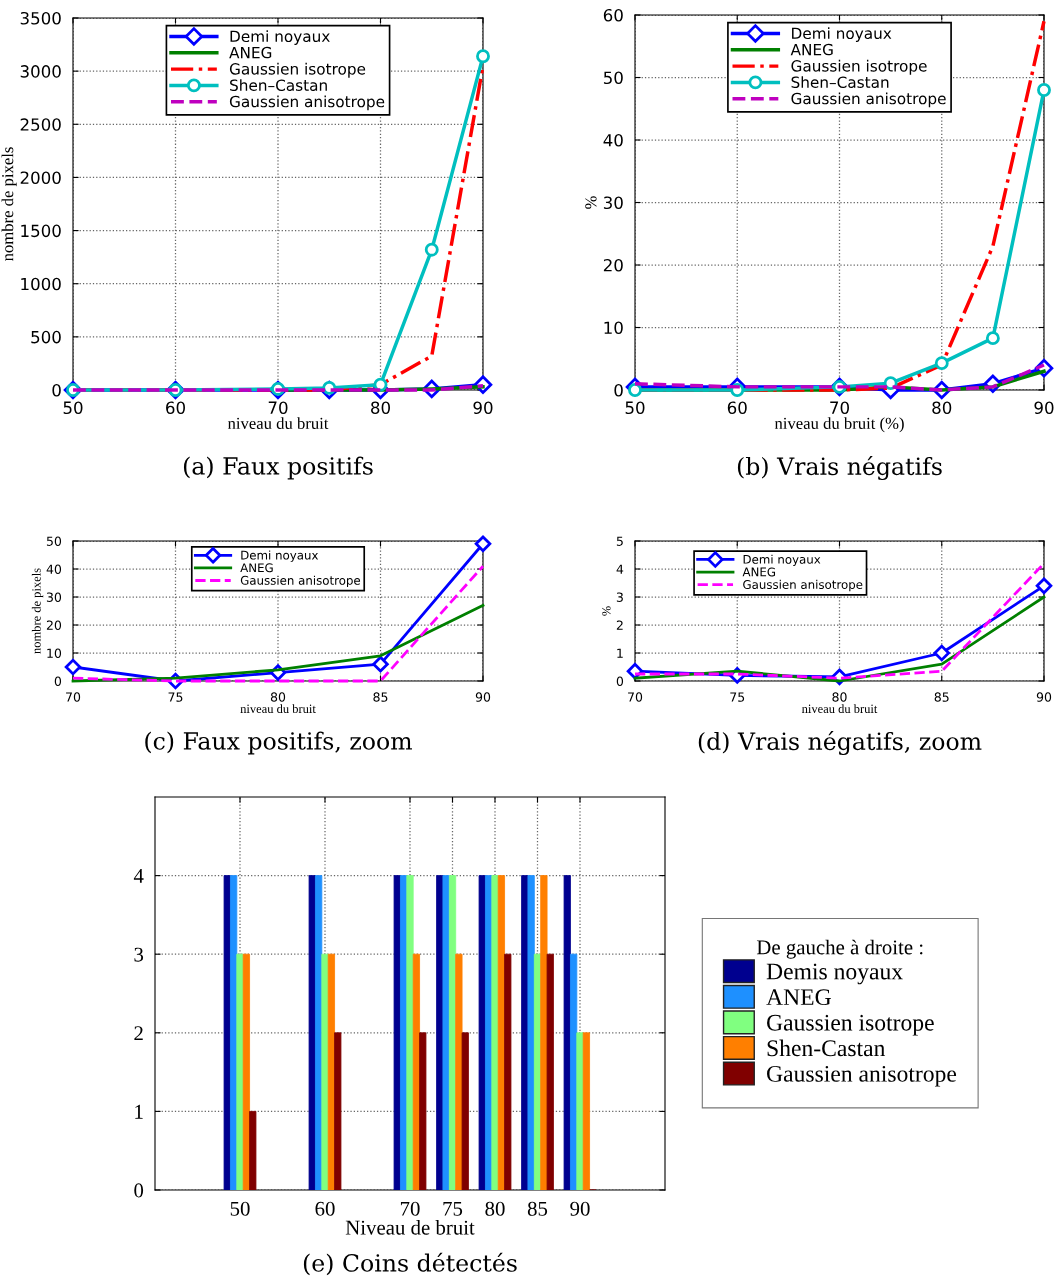  What do you see at coordinates (40, 18) in the screenshot?
I see `y-tick-label: 3500` at bounding box center [40, 18].